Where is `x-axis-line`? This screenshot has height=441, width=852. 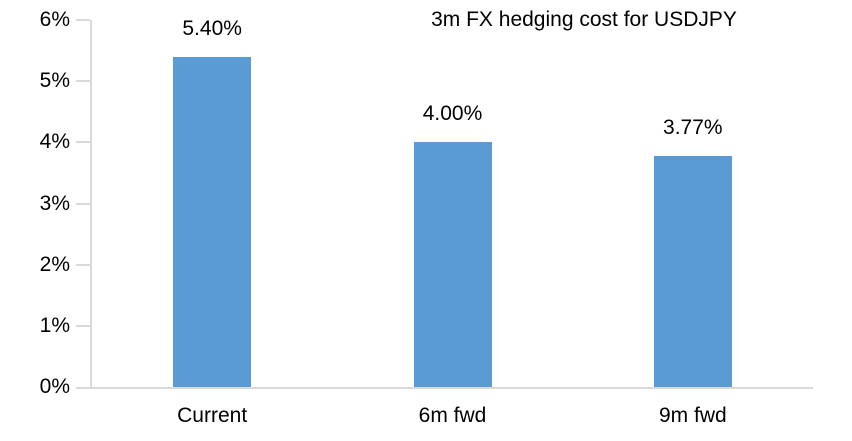
x-axis-line is located at coordinates (444, 388).